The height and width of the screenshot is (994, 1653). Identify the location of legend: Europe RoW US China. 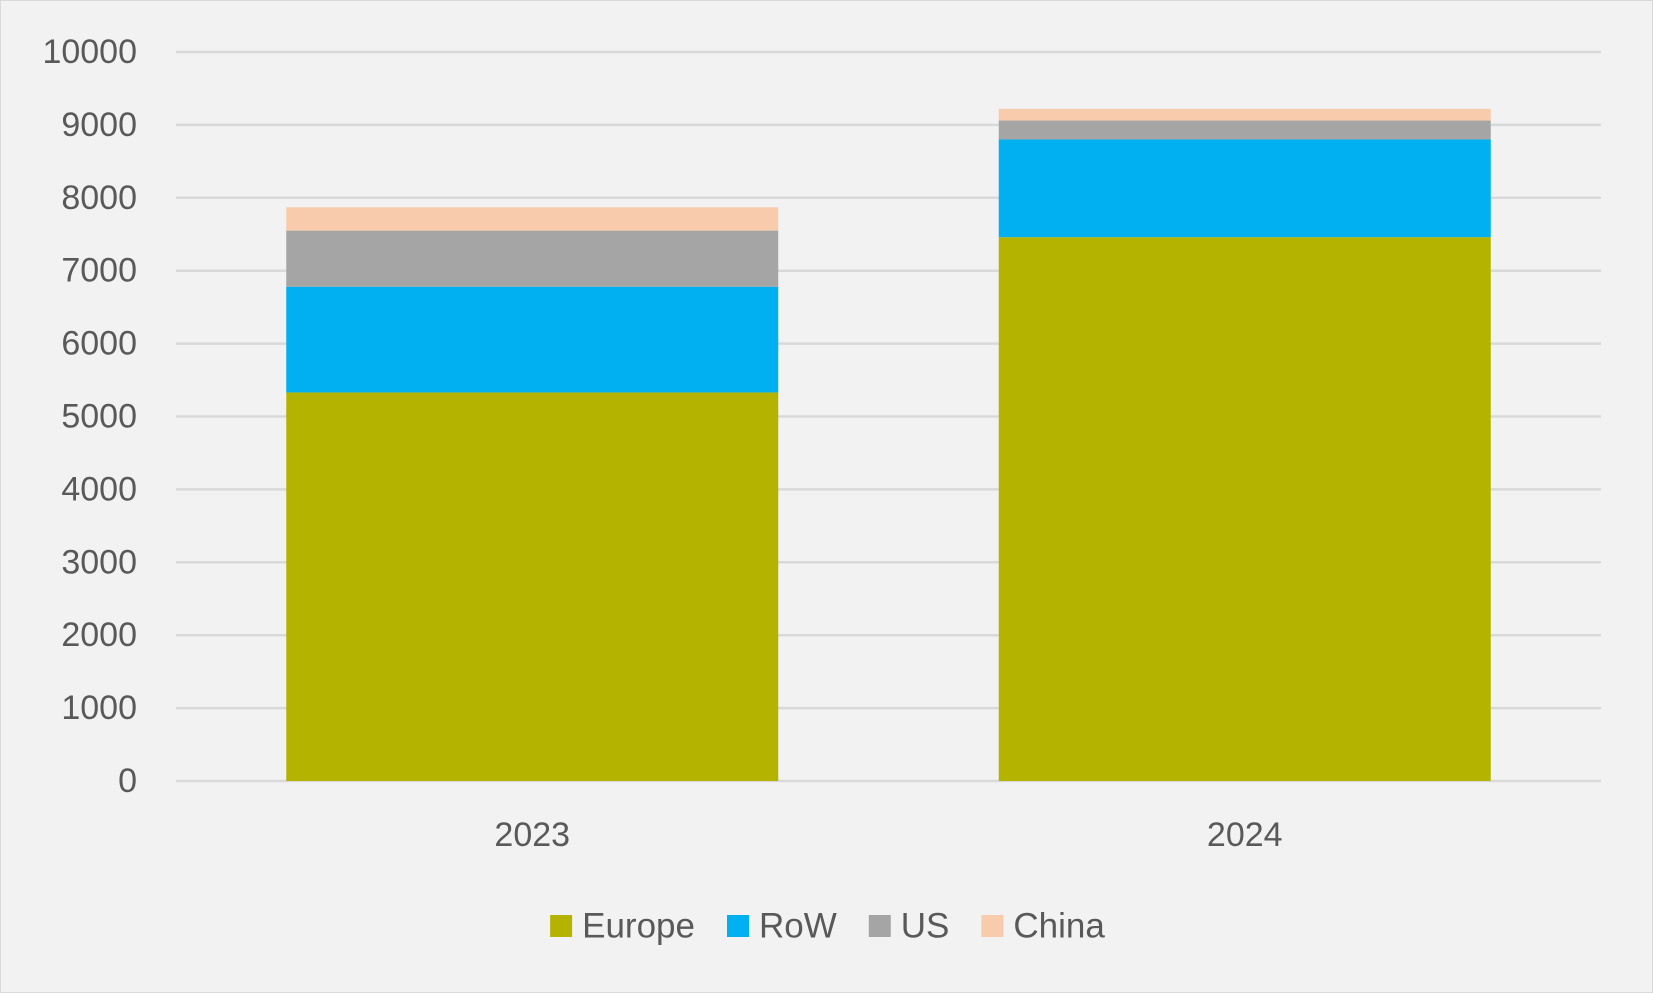
(827, 926).